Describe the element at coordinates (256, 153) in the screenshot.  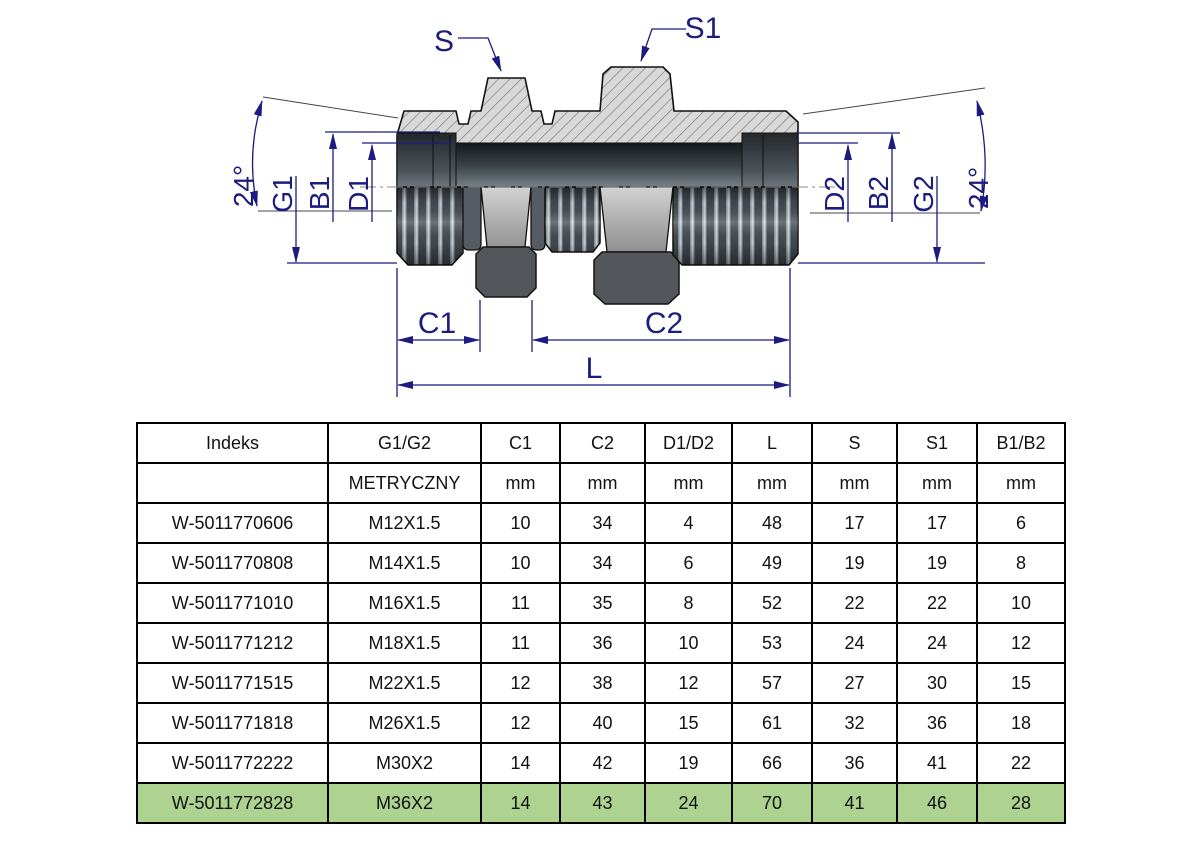
I see `angle-arc-left` at that location.